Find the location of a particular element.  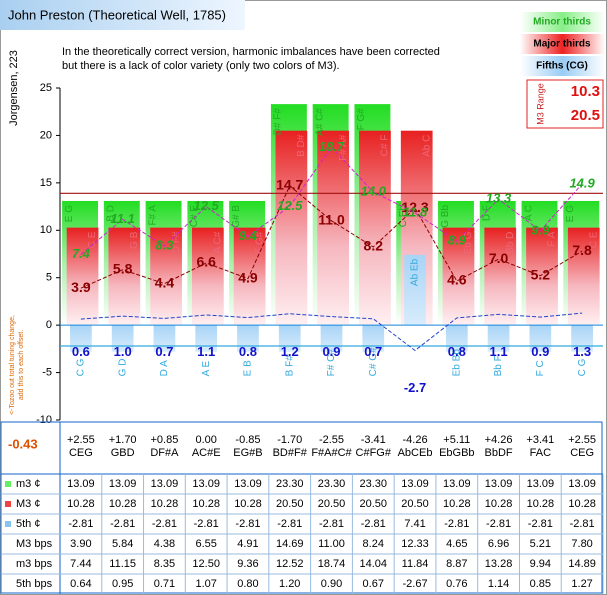

table-cell: -2.67 is located at coordinates (414, 584).